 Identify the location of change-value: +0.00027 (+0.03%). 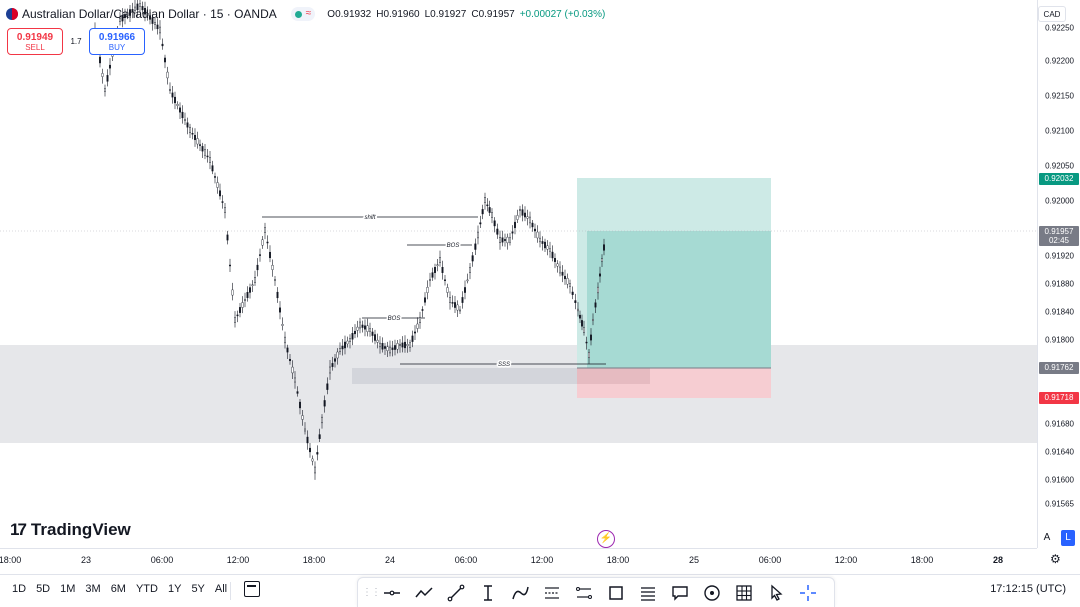
(562, 14).